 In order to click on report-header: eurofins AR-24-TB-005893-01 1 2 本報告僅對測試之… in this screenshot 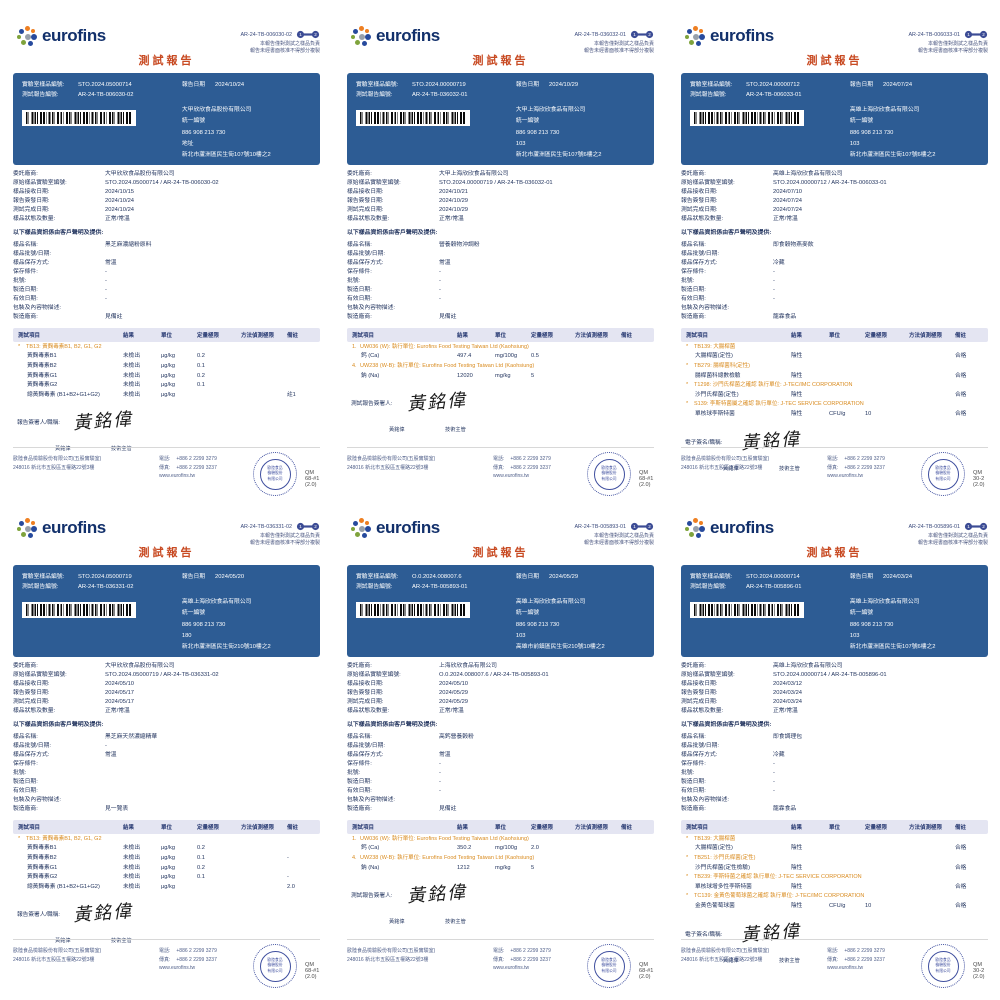, I will do `click(500, 528)`.